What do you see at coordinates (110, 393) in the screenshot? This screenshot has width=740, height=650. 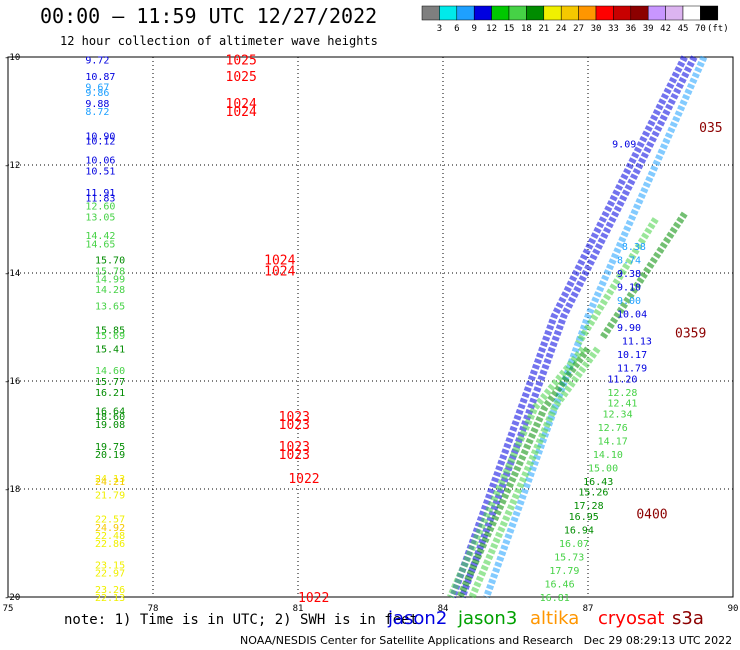 I see `wave-height-label: 16.21` at bounding box center [110, 393].